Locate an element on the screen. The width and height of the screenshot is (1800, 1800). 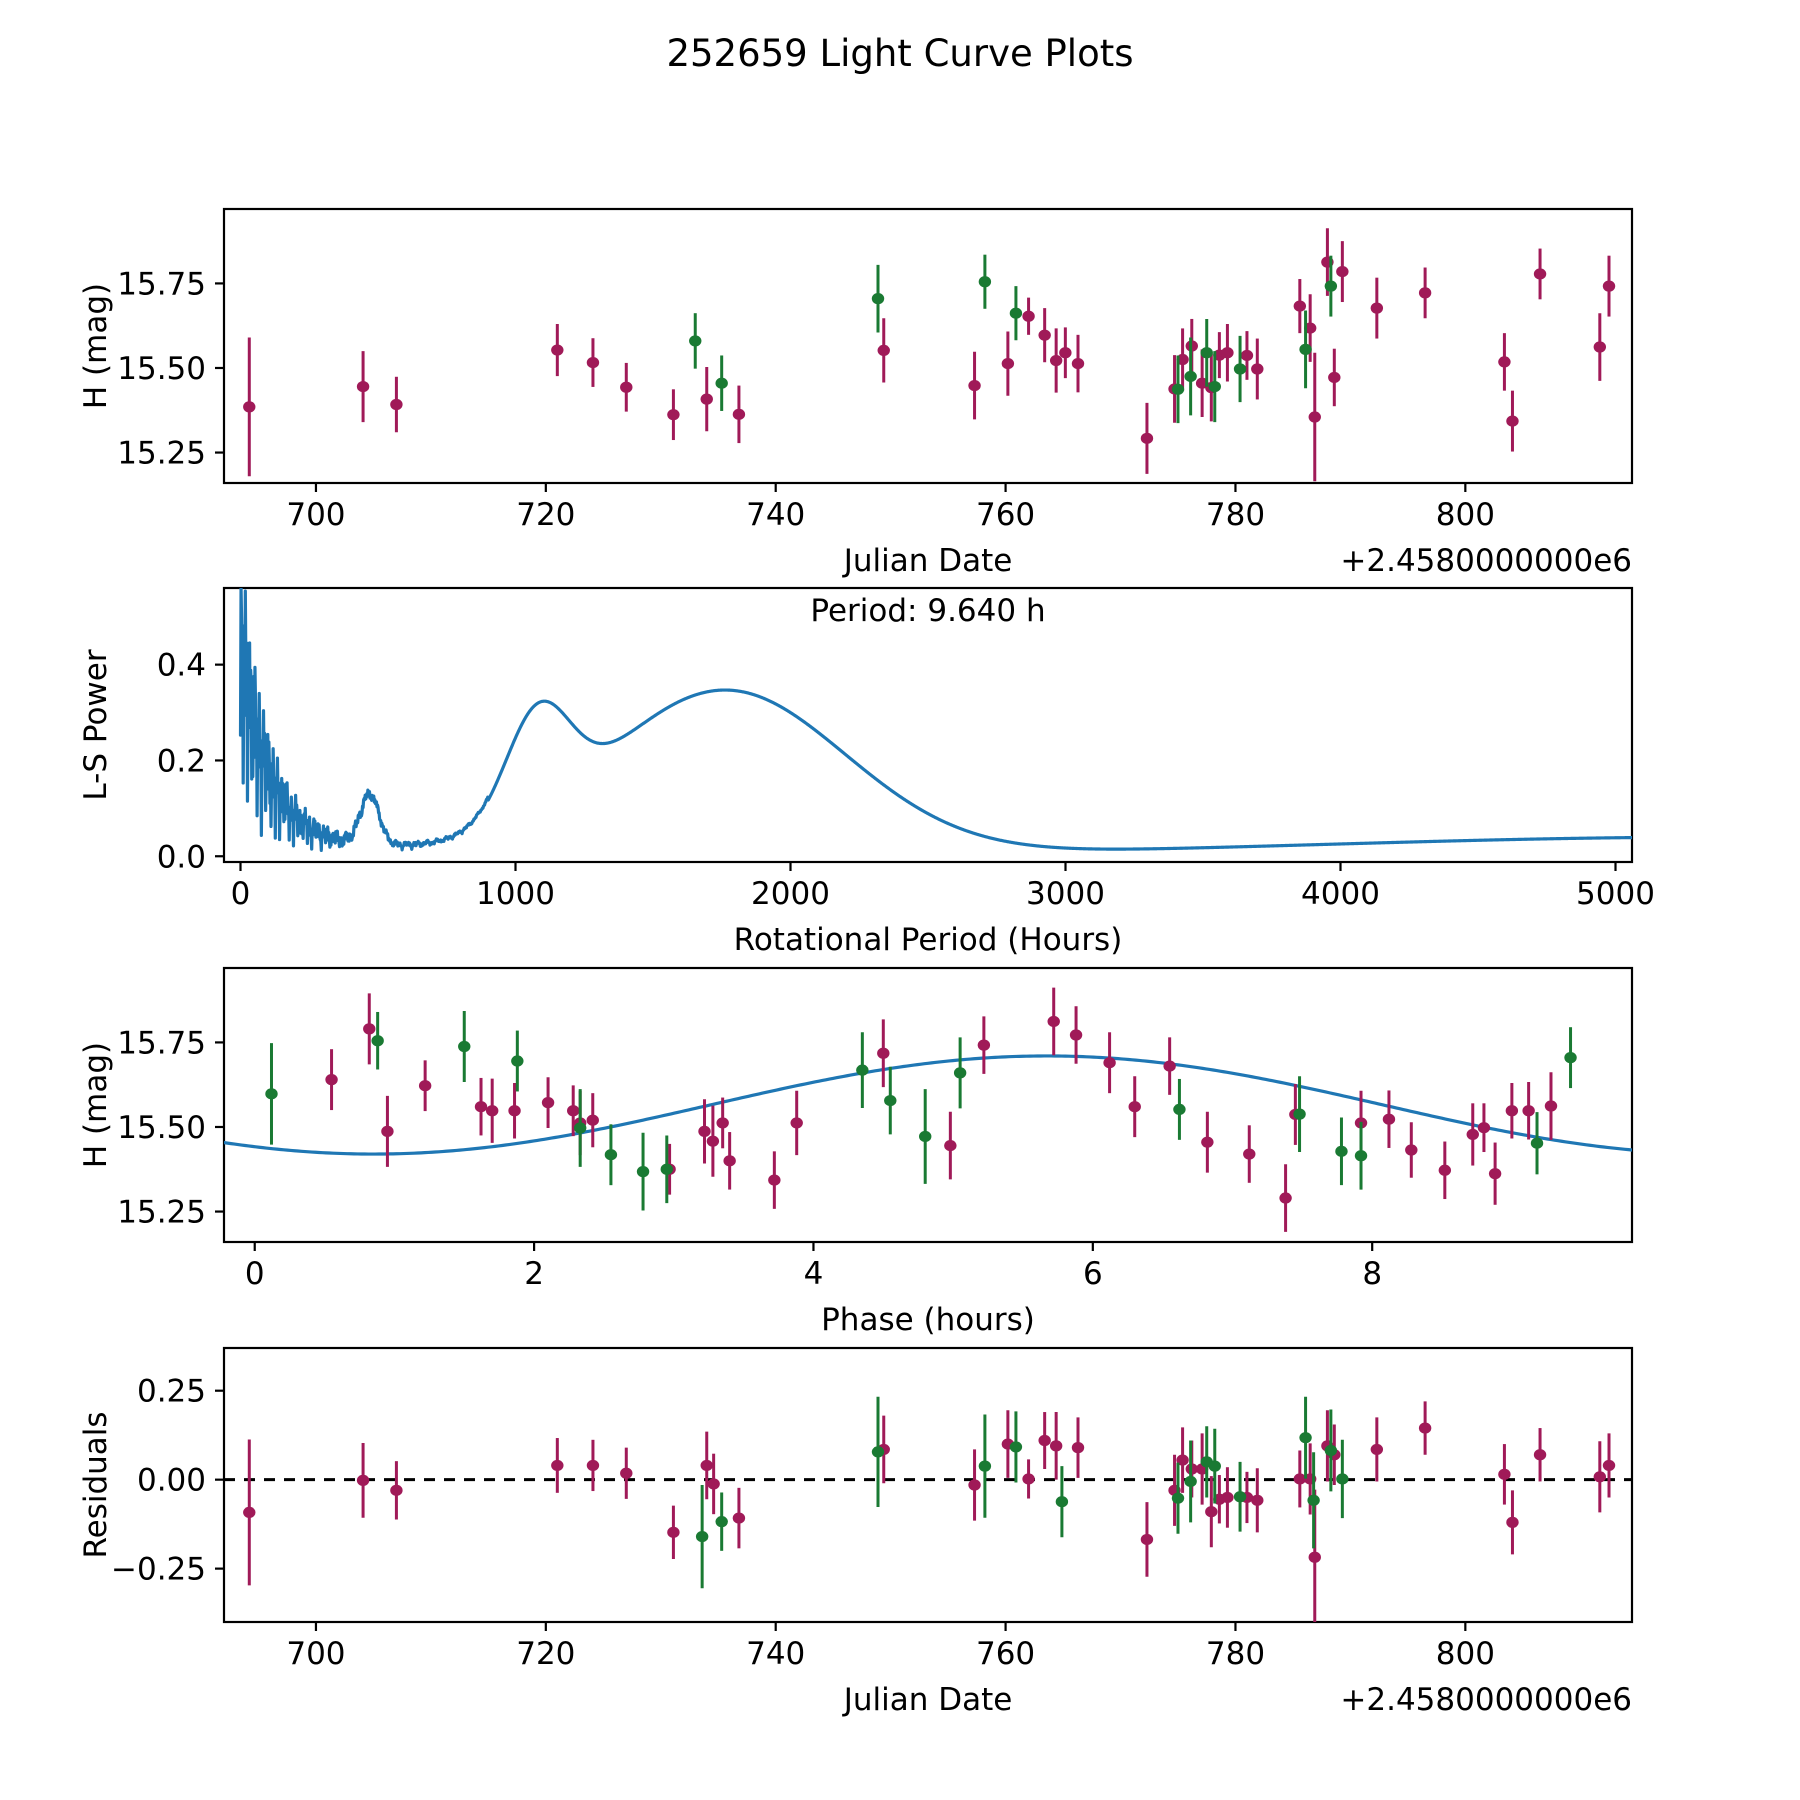
x-axis-label-lightcurve: Julian Date is located at coordinates (927, 561).